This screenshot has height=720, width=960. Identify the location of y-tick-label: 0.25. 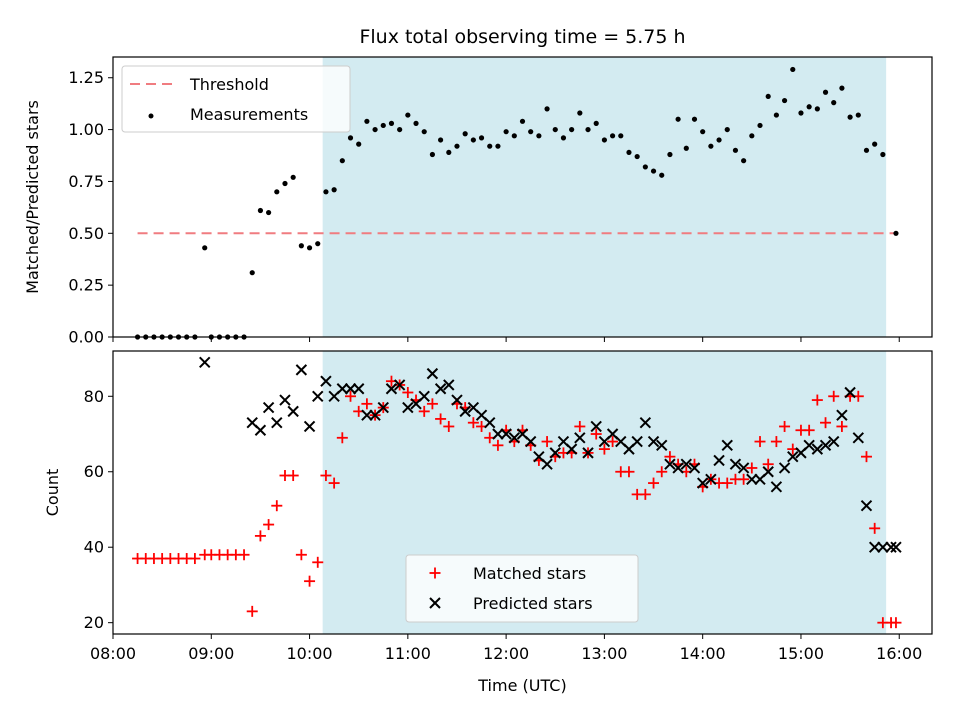
(86, 285).